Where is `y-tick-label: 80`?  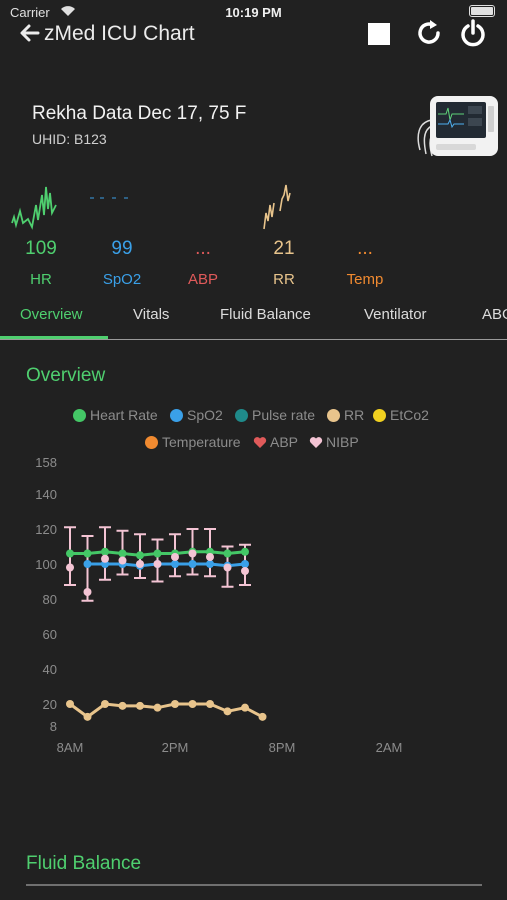
y-tick-label: 80 is located at coordinates (50, 599).